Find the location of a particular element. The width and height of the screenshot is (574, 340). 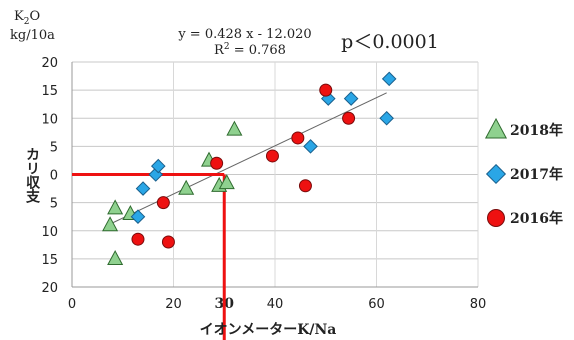

legend: 2018年 2017年 2016年 is located at coordinates (523, 172).